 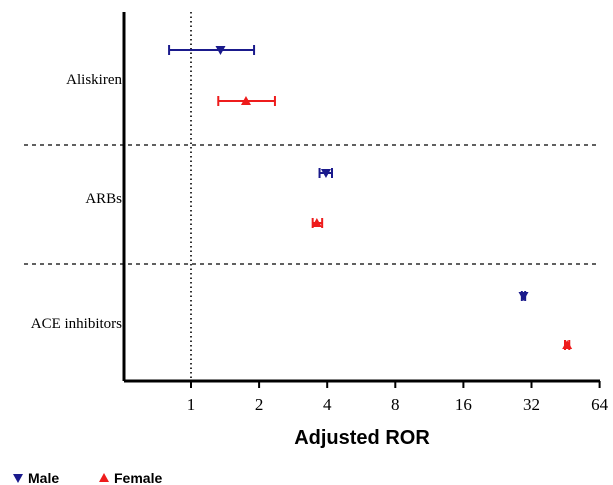 What do you see at coordinates (191, 404) in the screenshot?
I see `x-tick-label: 1` at bounding box center [191, 404].